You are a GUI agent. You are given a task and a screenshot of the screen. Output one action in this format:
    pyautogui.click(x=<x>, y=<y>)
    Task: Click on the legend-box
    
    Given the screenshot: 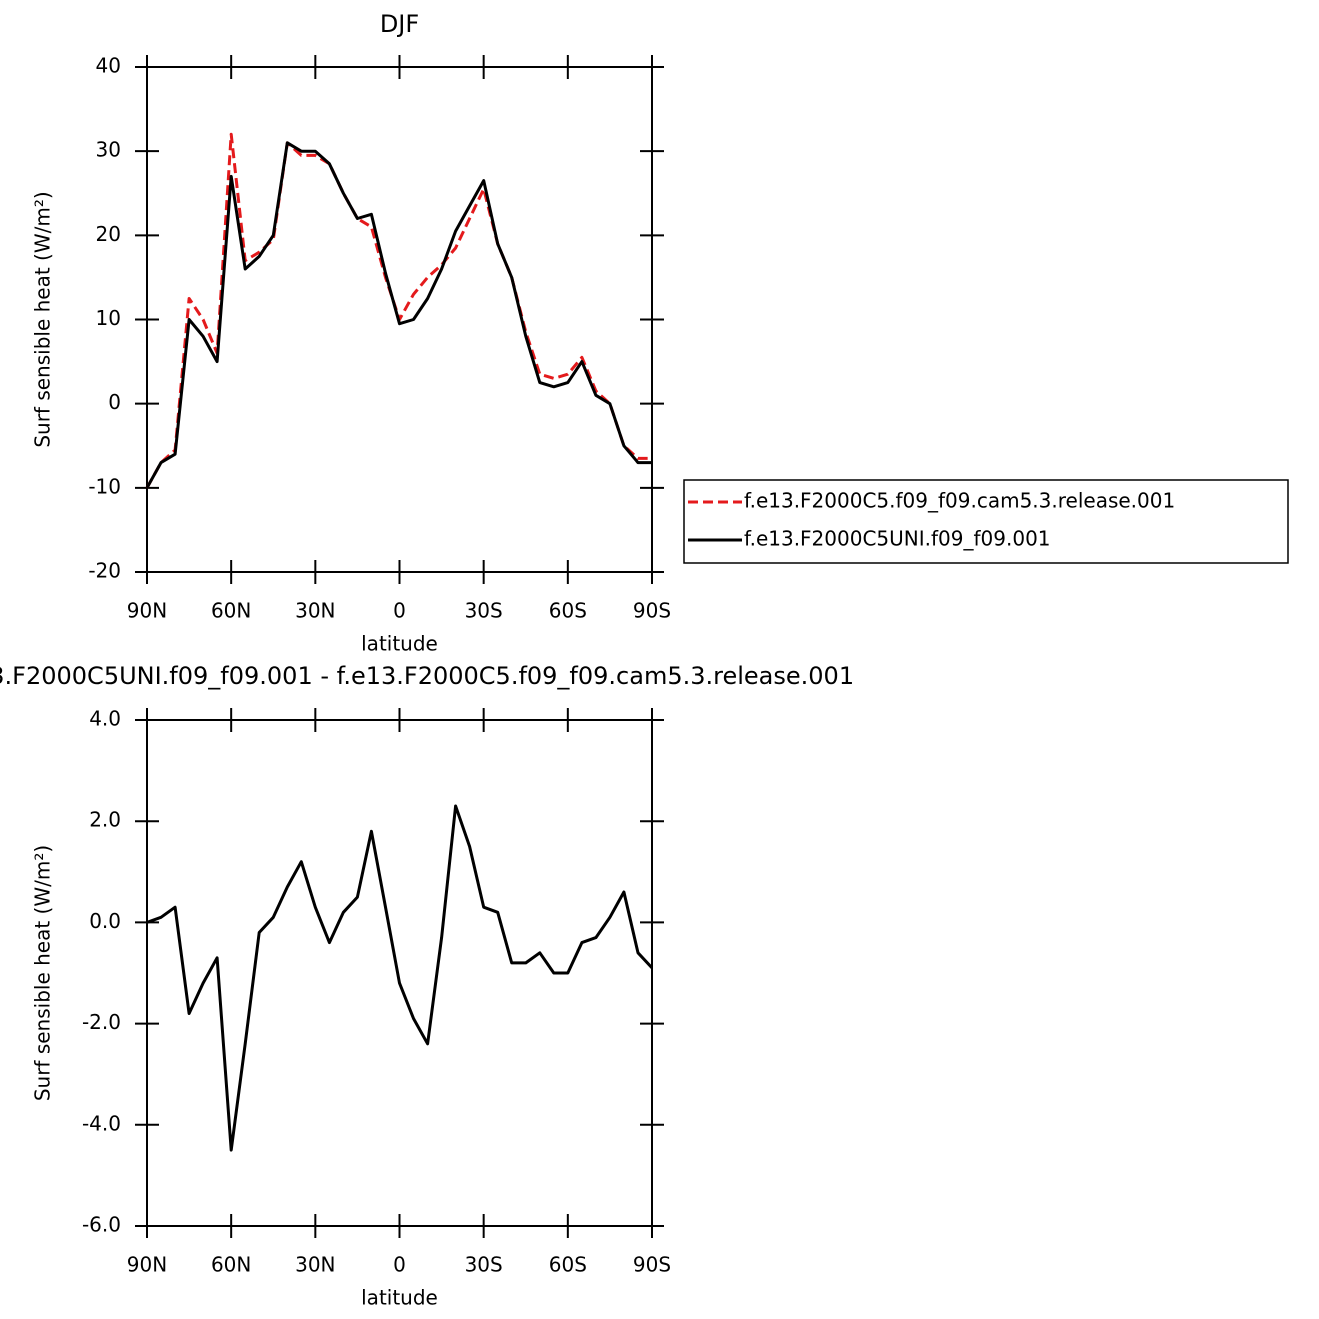 What is the action you would take?
    pyautogui.click(x=986, y=521)
    